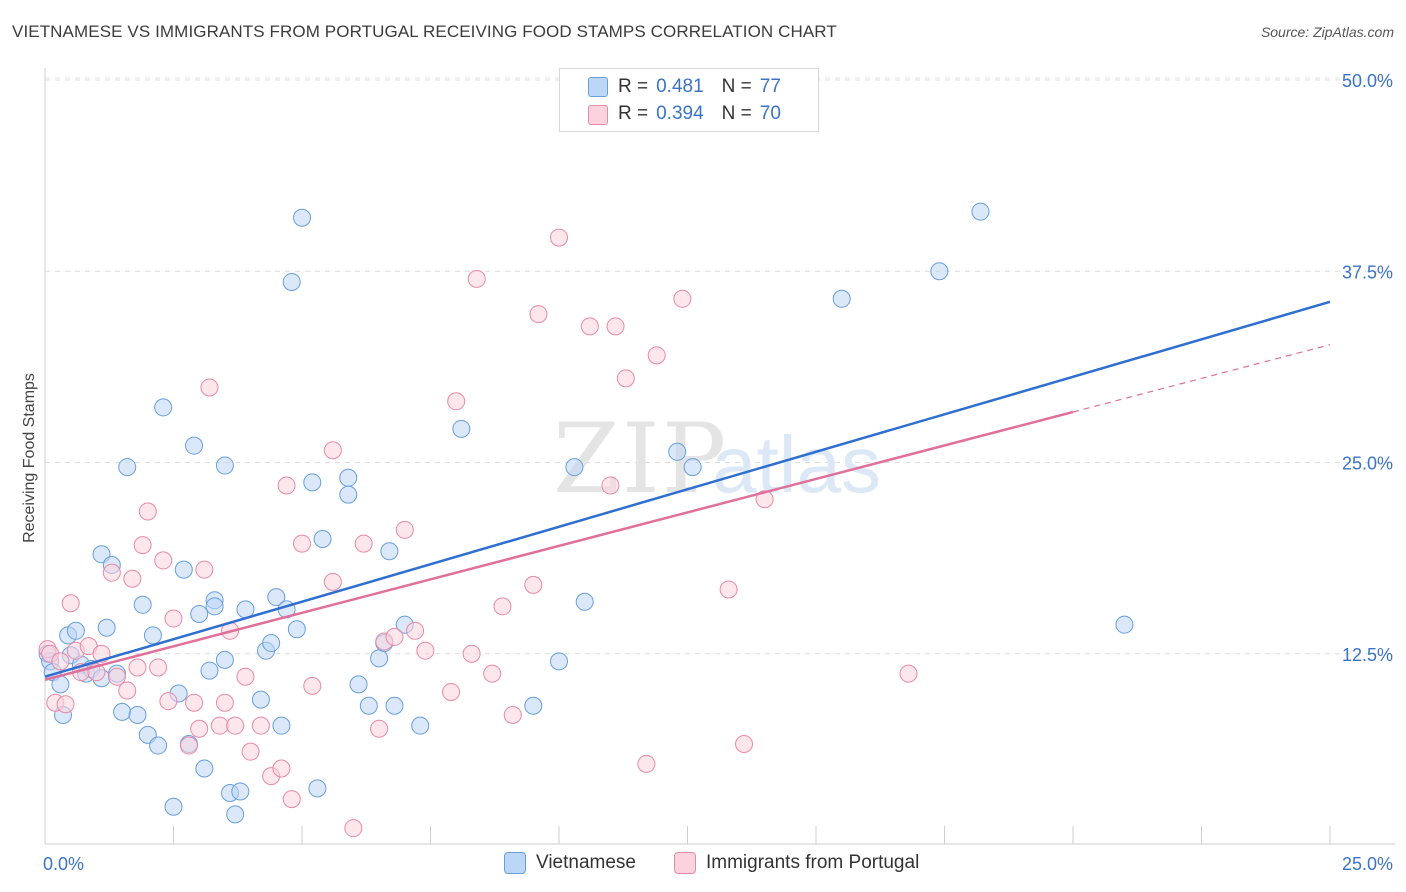  I want to click on legend-item-vietnamese: Vietnamese, so click(570, 863).